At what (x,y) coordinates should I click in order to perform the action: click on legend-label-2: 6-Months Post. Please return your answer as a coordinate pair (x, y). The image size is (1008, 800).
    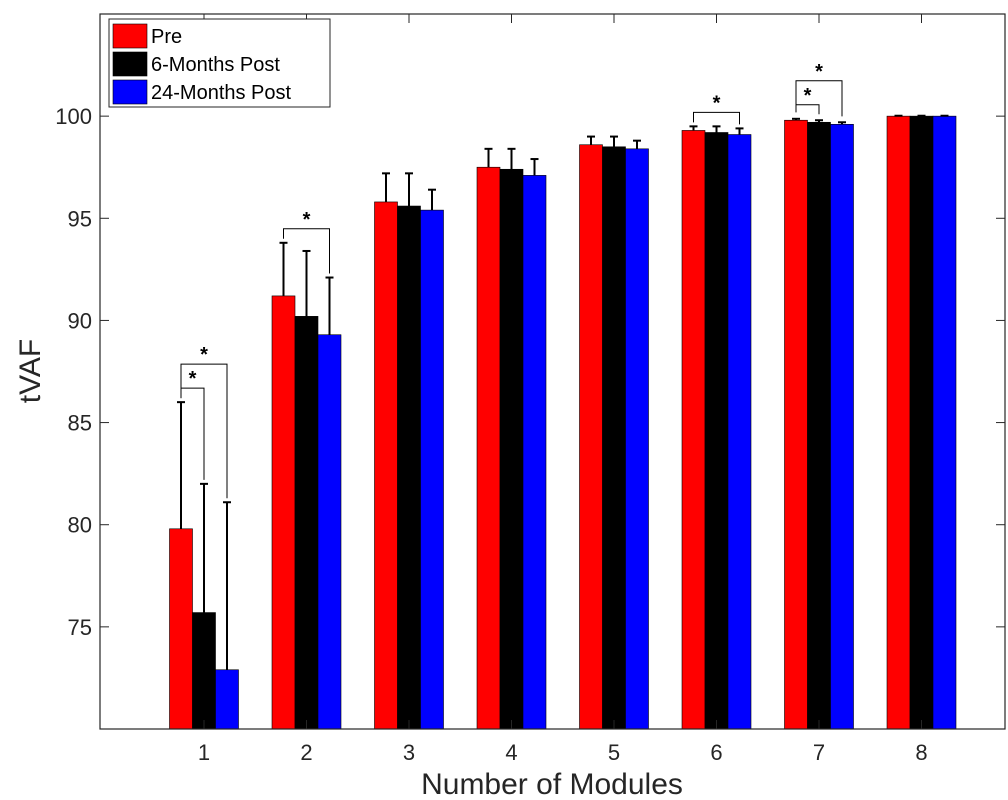
    Looking at the image, I should click on (215, 65).